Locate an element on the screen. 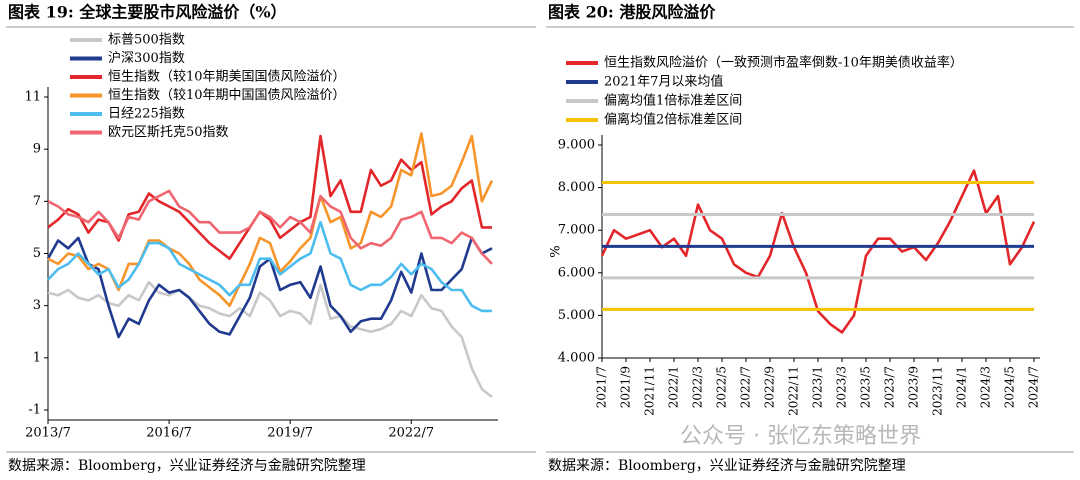 This screenshot has height=480, width=1080. x-tick-label: 2022/3 is located at coordinates (698, 387).